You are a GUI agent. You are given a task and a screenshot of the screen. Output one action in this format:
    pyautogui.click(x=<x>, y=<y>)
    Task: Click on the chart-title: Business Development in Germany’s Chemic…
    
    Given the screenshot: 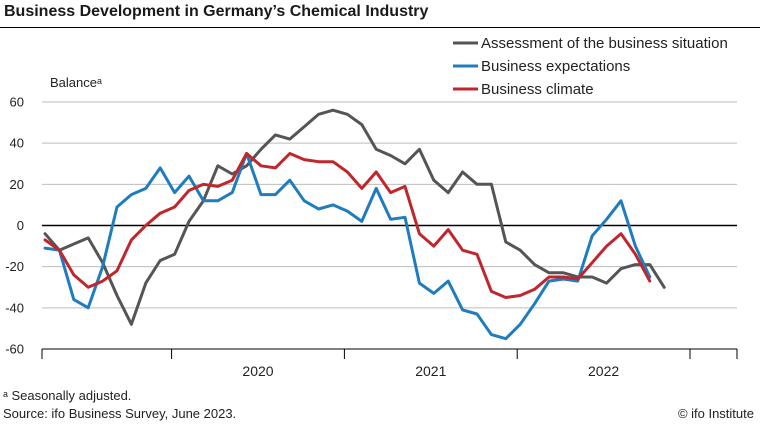 What is the action you would take?
    pyautogui.click(x=216, y=11)
    